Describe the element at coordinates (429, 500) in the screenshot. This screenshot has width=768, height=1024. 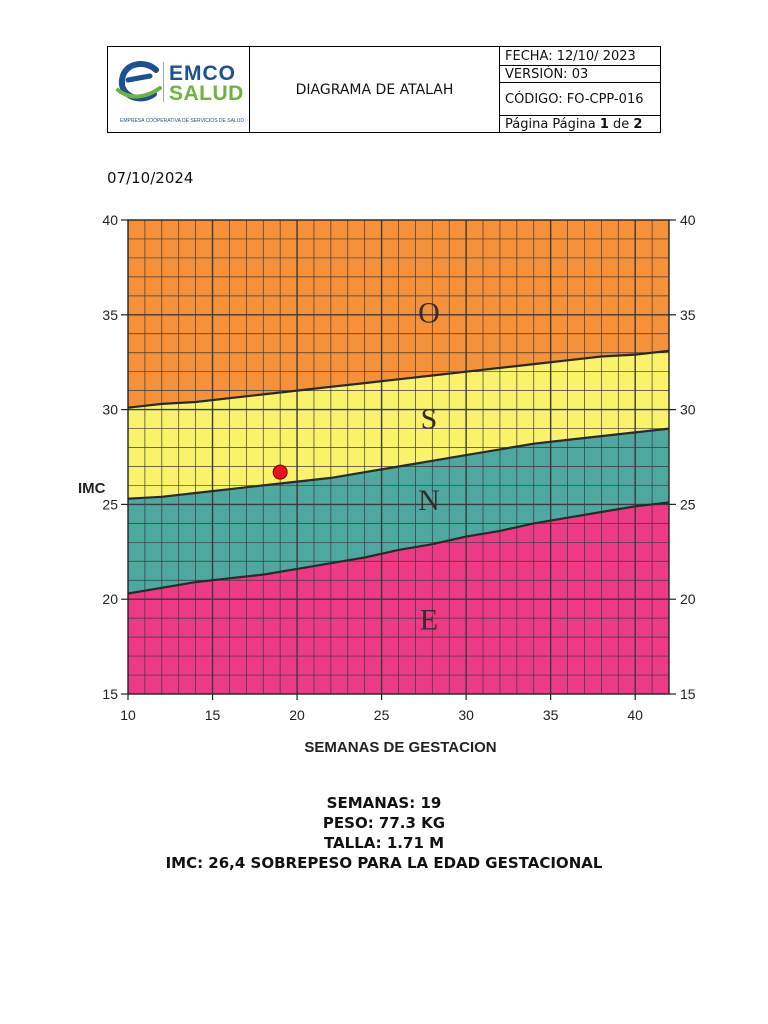
I see `zone-label-n: N` at that location.